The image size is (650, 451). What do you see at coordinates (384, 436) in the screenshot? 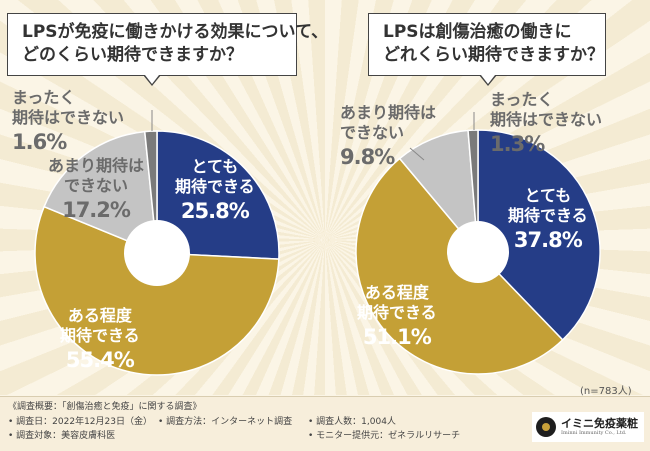
I see `survey-provider: • モニター提供元：ゼネラルリサーチ` at bounding box center [384, 436].